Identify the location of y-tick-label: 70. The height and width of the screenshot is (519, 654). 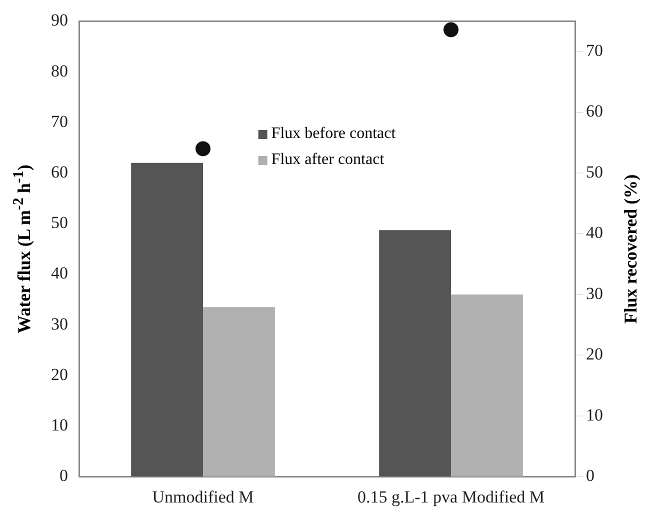
(59, 121).